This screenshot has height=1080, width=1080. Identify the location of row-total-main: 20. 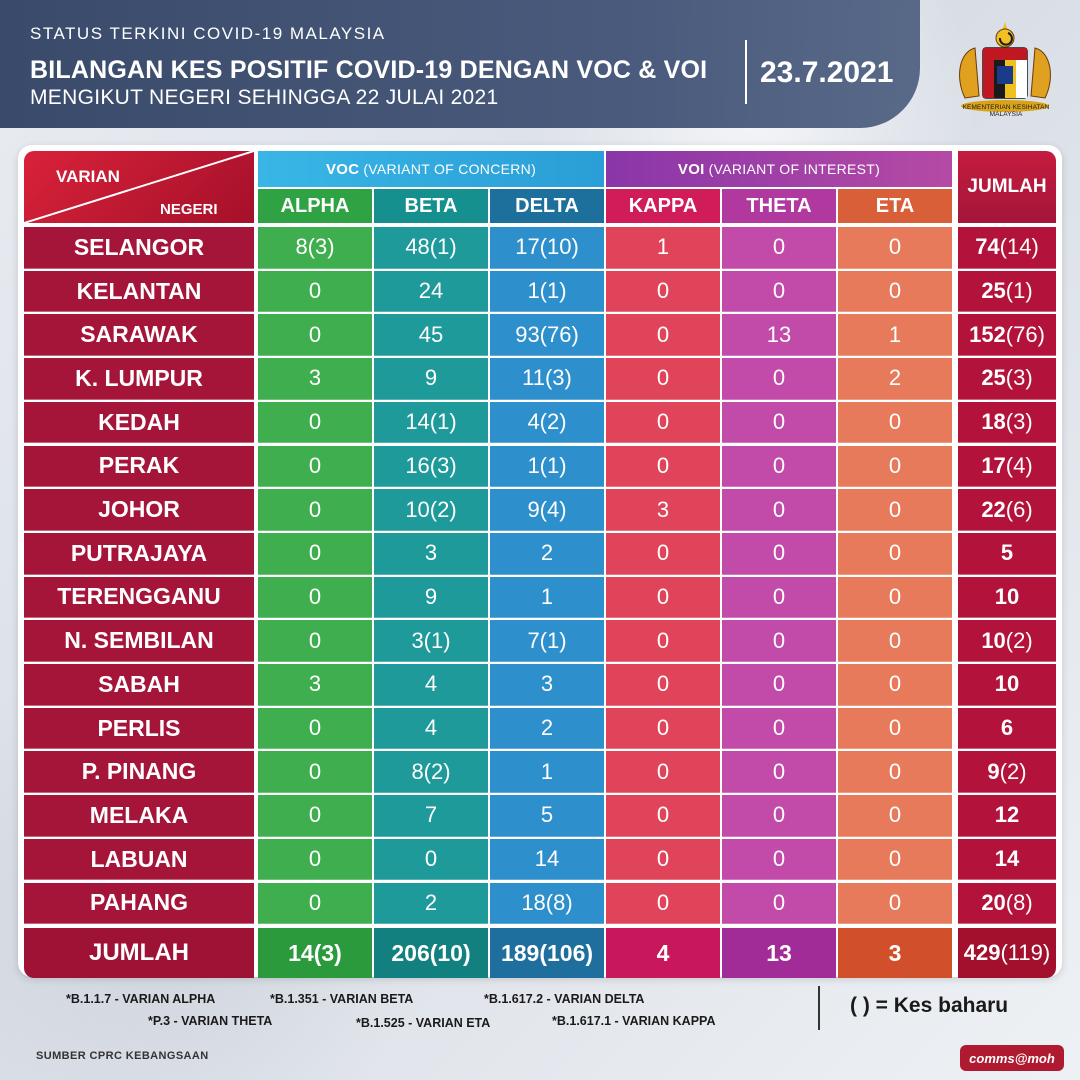
(993, 902).